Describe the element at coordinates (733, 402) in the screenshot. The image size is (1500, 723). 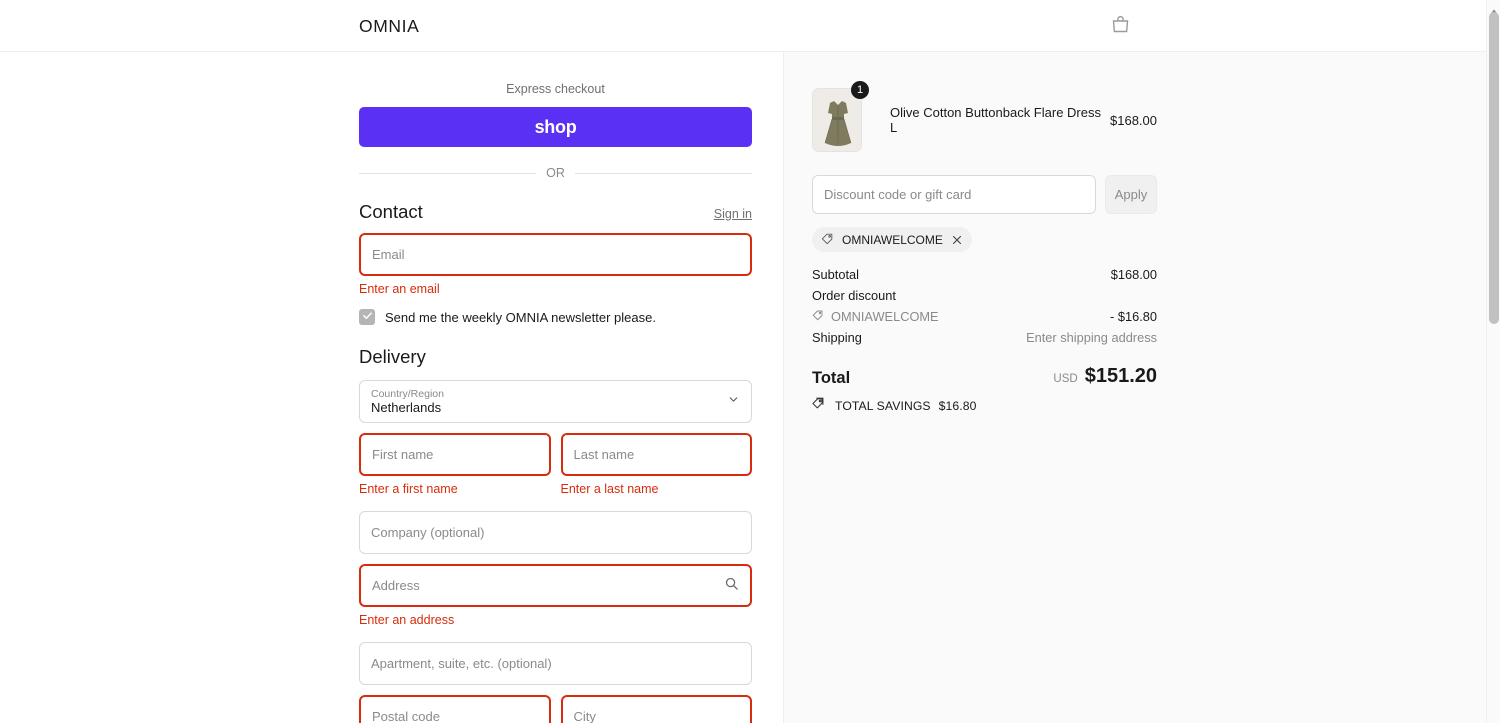
I see `chevron-down-icon` at that location.